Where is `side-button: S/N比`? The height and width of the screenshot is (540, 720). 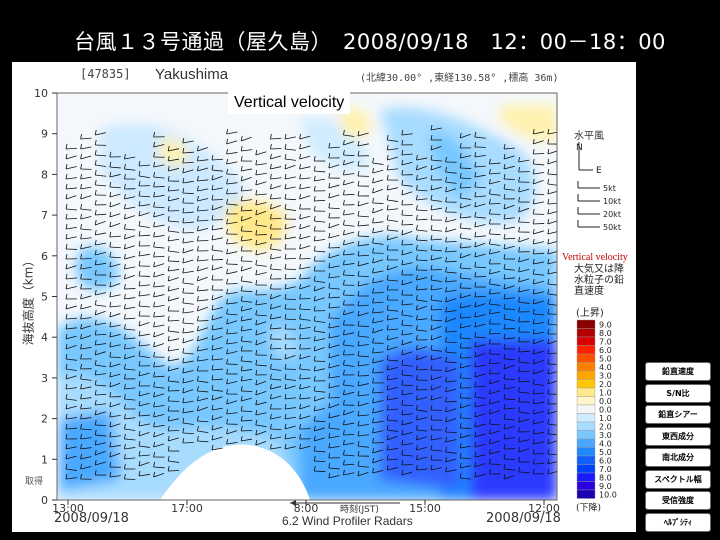 side-button: S/N比 is located at coordinates (678, 393).